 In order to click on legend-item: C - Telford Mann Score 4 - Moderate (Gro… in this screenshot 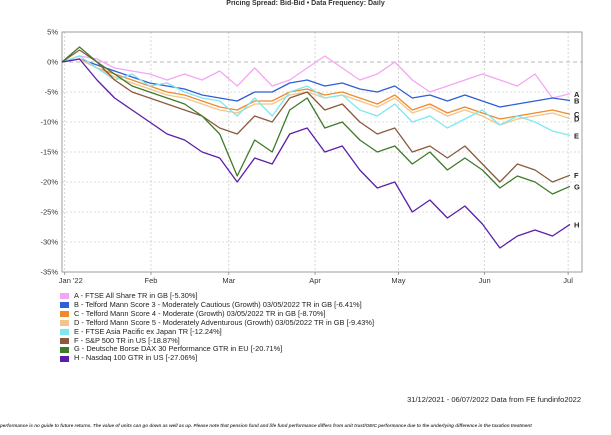, I will do `click(217, 313)`.